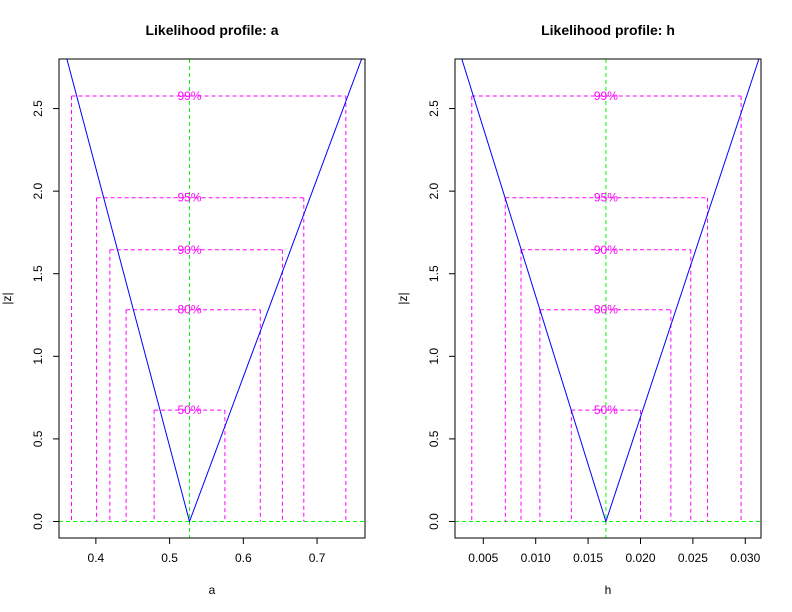  What do you see at coordinates (608, 590) in the screenshot?
I see `x-axis-label: h` at bounding box center [608, 590].